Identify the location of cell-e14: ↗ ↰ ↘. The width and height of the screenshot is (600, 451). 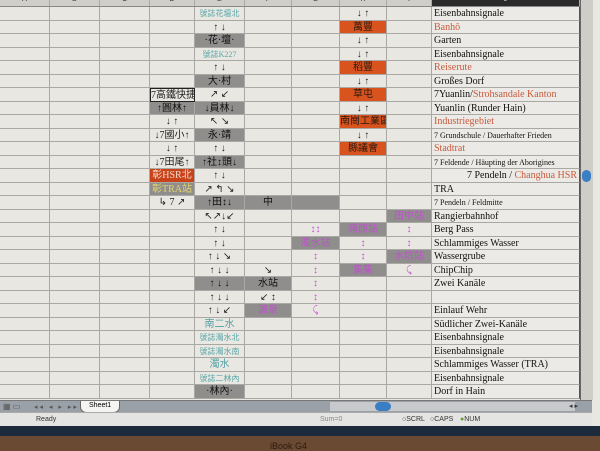
(220, 189).